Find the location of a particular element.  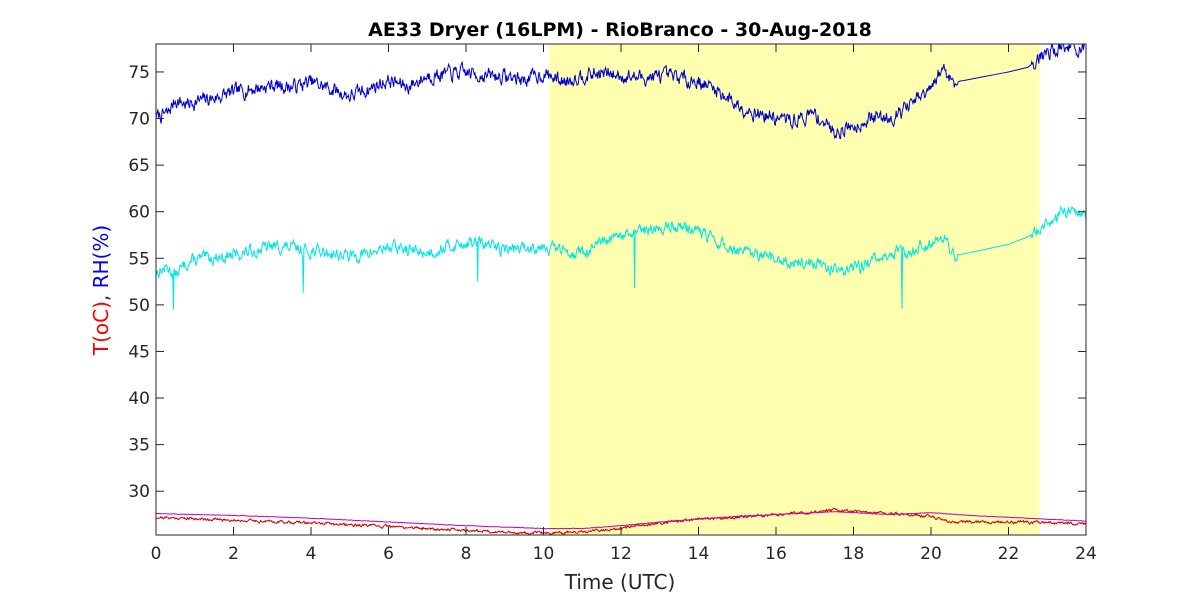

x-tick-label: 24 is located at coordinates (1086, 554).